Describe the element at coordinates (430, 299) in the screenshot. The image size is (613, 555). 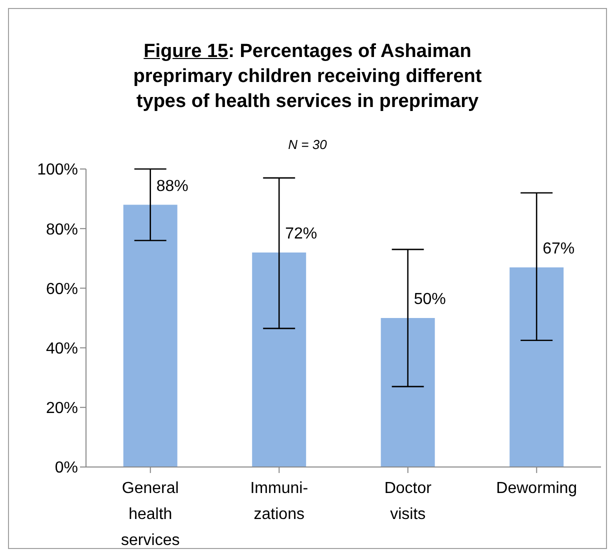
I see `data-label: 50%` at that location.